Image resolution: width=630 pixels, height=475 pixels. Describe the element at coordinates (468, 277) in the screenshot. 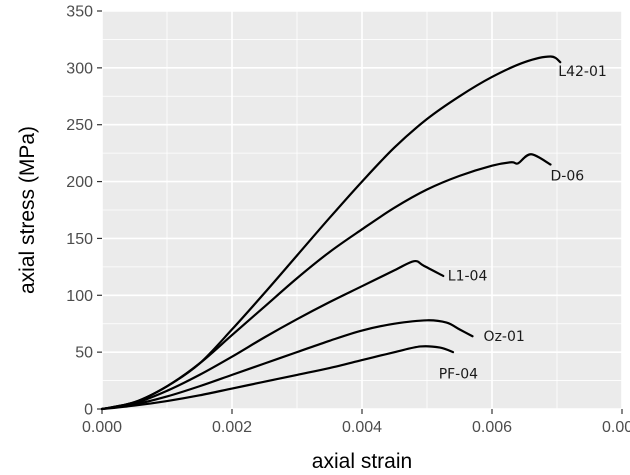

I see `series-label-l1-04: L1-04` at that location.